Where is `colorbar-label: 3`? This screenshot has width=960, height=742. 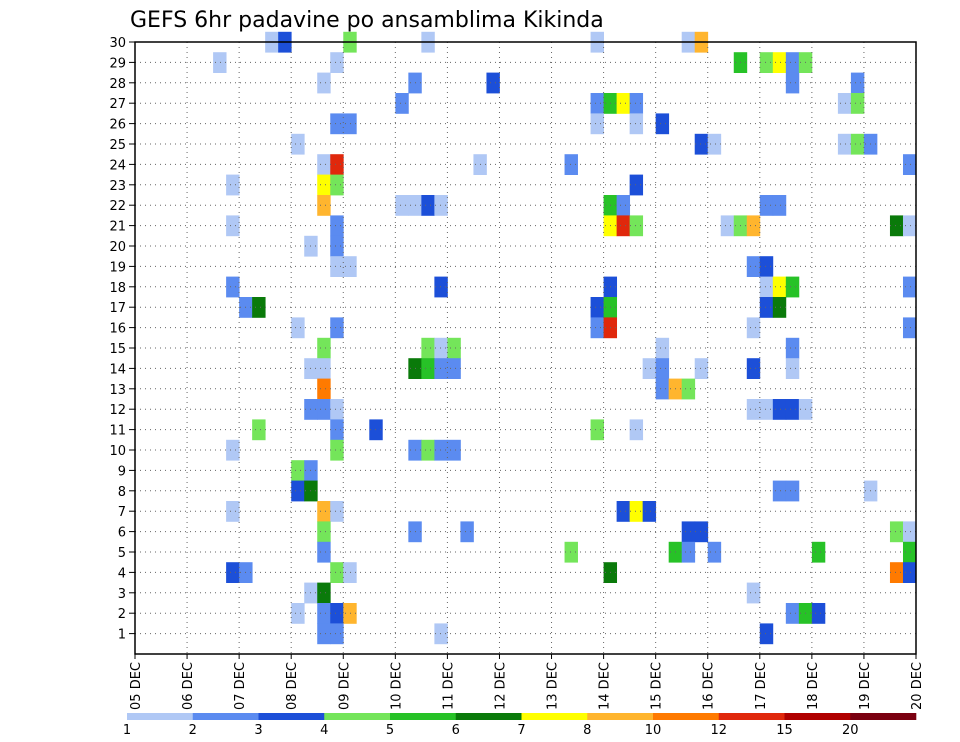
colorbar-label: 3 is located at coordinates (258, 730).